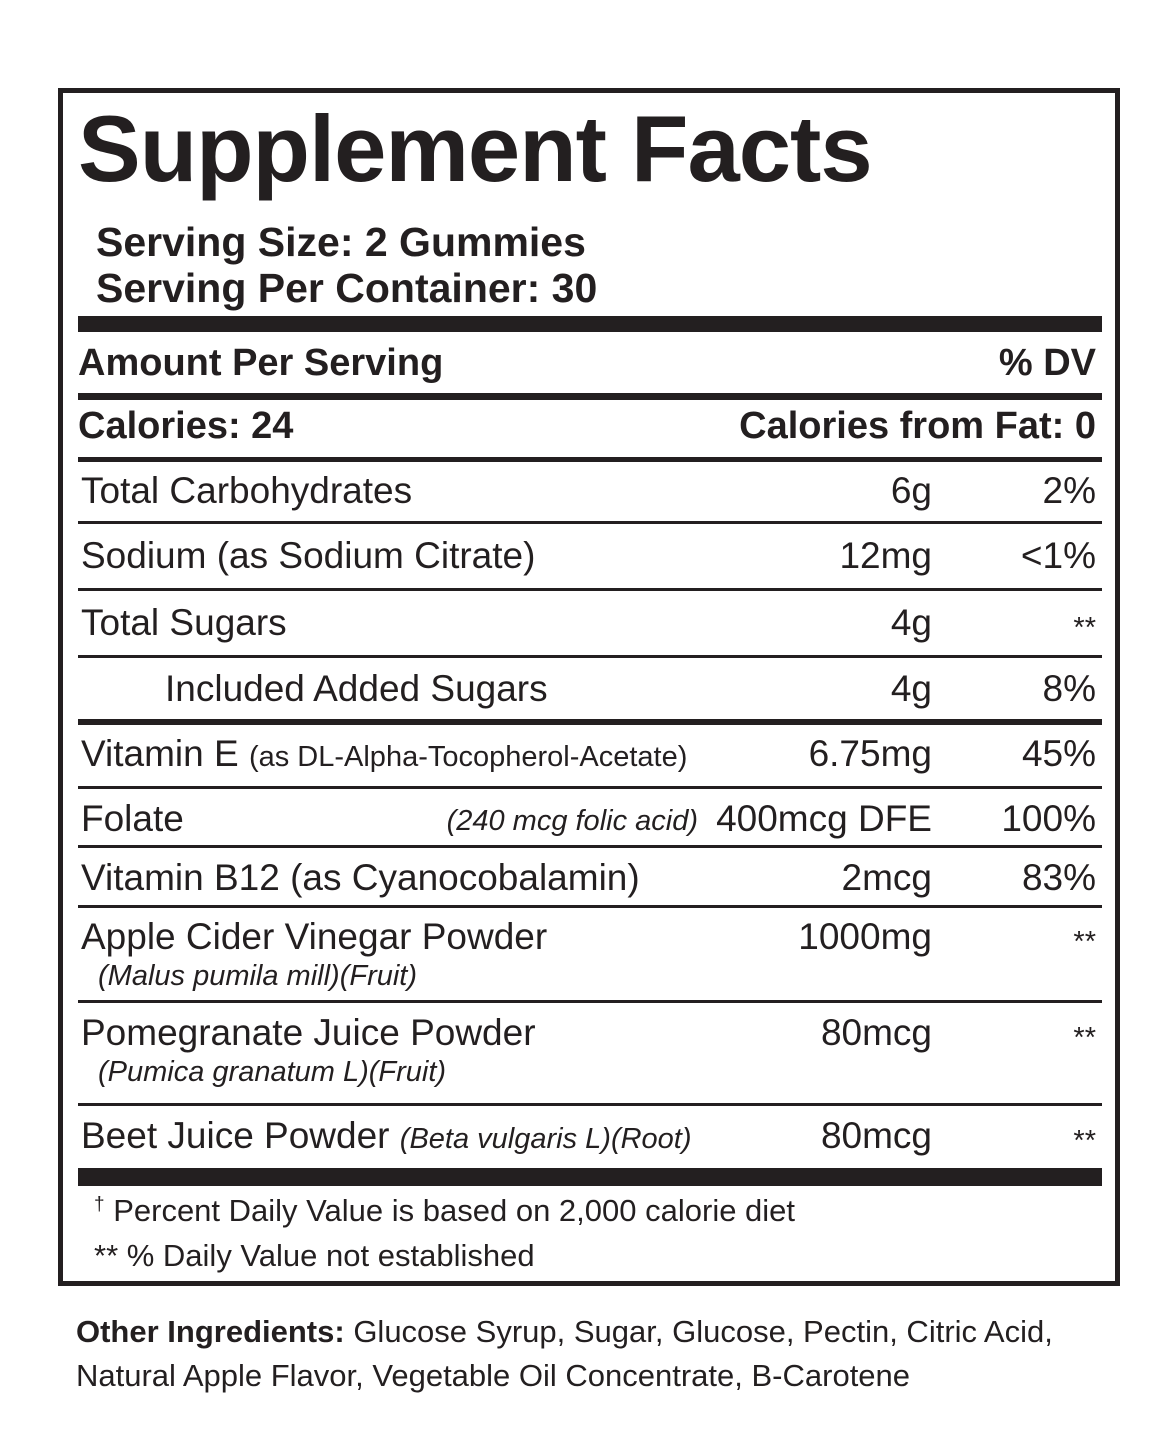  Describe the element at coordinates (886, 877) in the screenshot. I see `nutrient-amount: 2mcg` at that location.